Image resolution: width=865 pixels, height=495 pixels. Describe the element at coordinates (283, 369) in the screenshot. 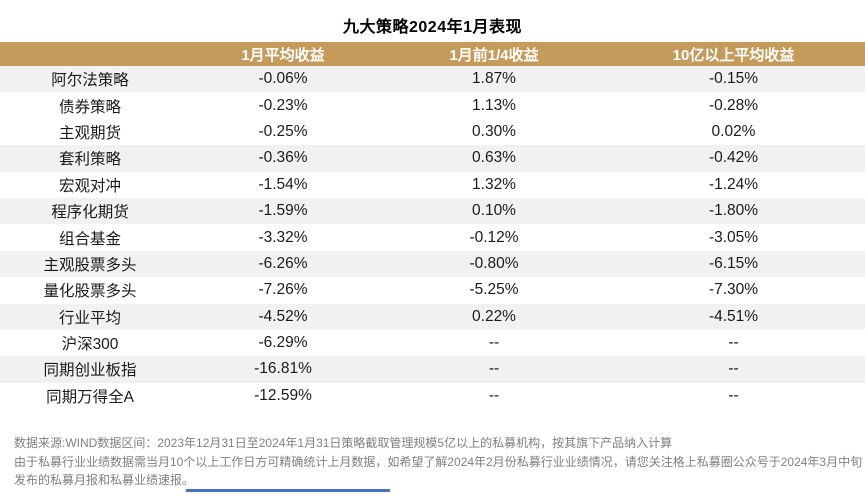

I see `jan-avg-return-cell: -16.81%` at that location.